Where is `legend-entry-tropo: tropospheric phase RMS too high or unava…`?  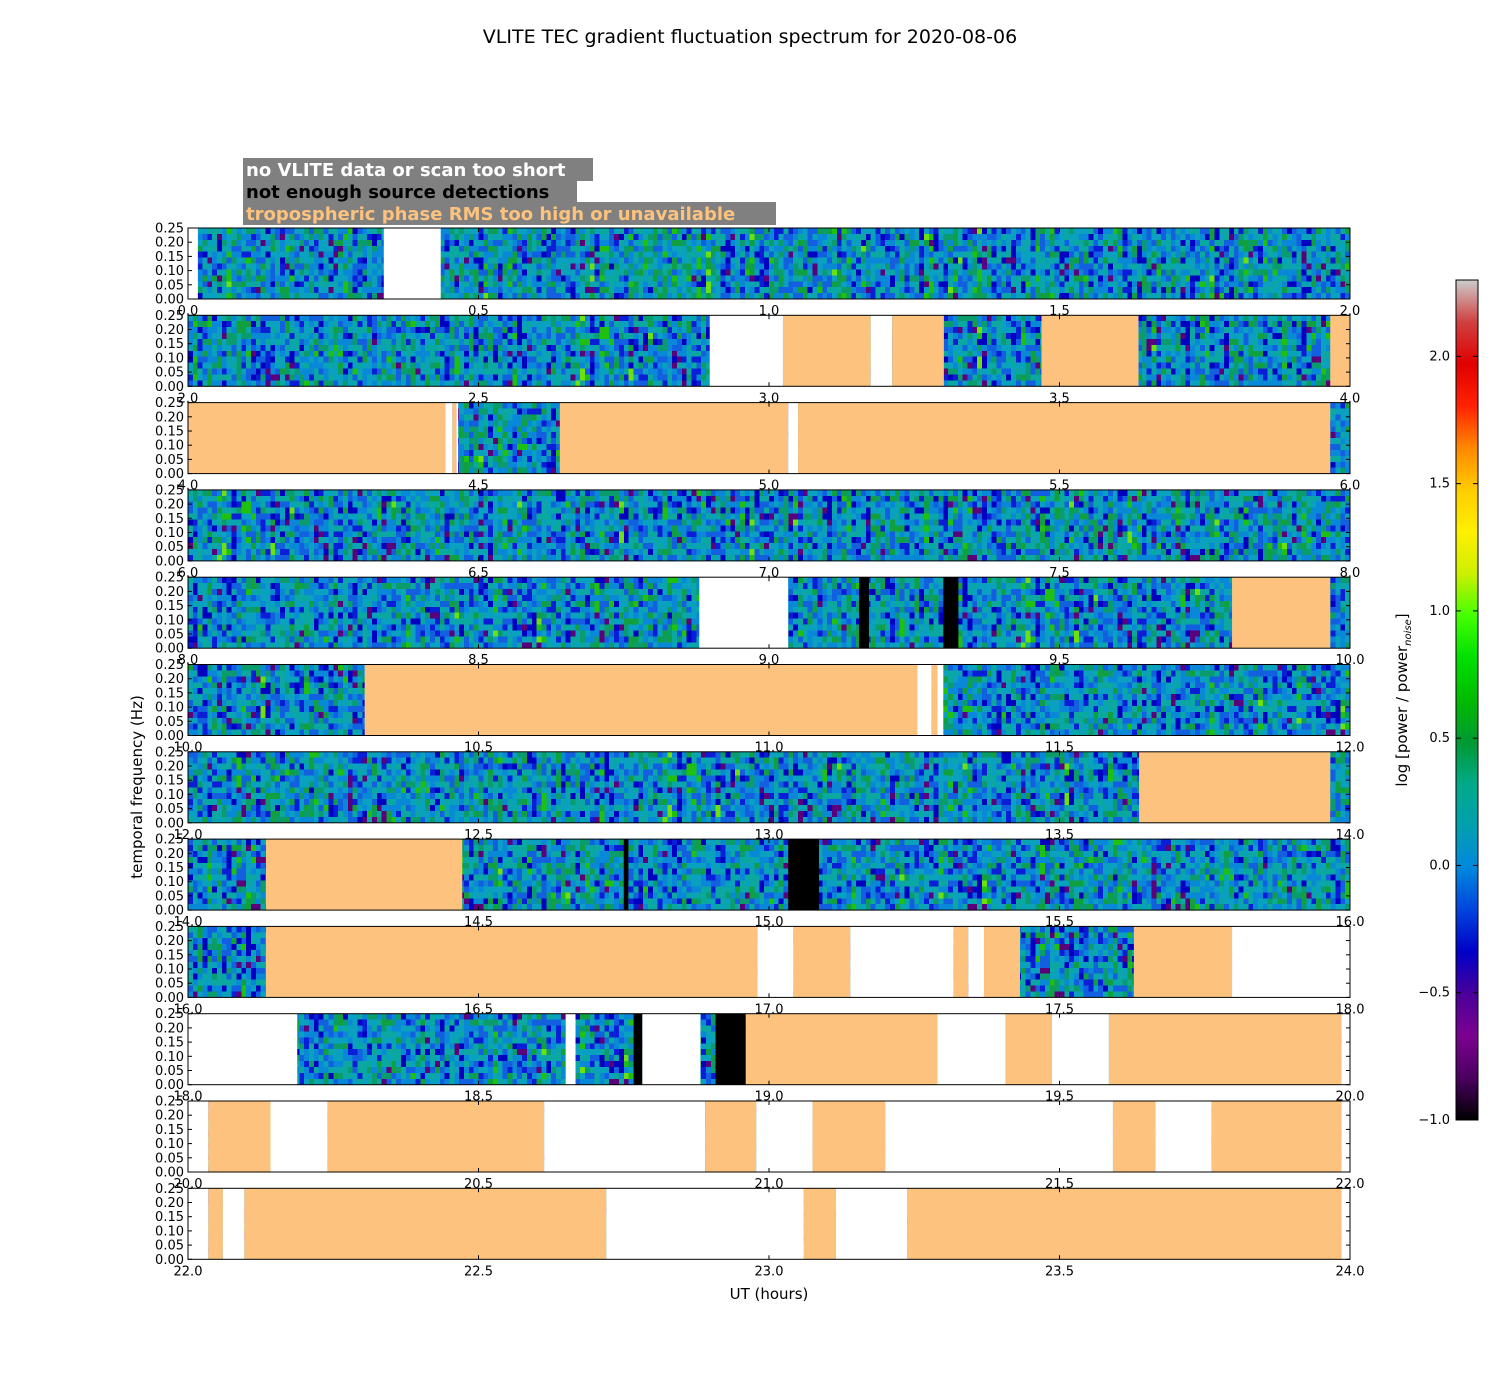
legend-entry-tropo: tropospheric phase RMS too high or unava… is located at coordinates (490, 214).